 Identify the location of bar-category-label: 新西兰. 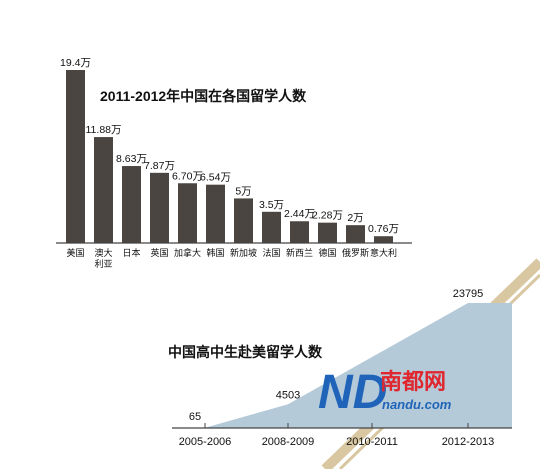
(299, 252).